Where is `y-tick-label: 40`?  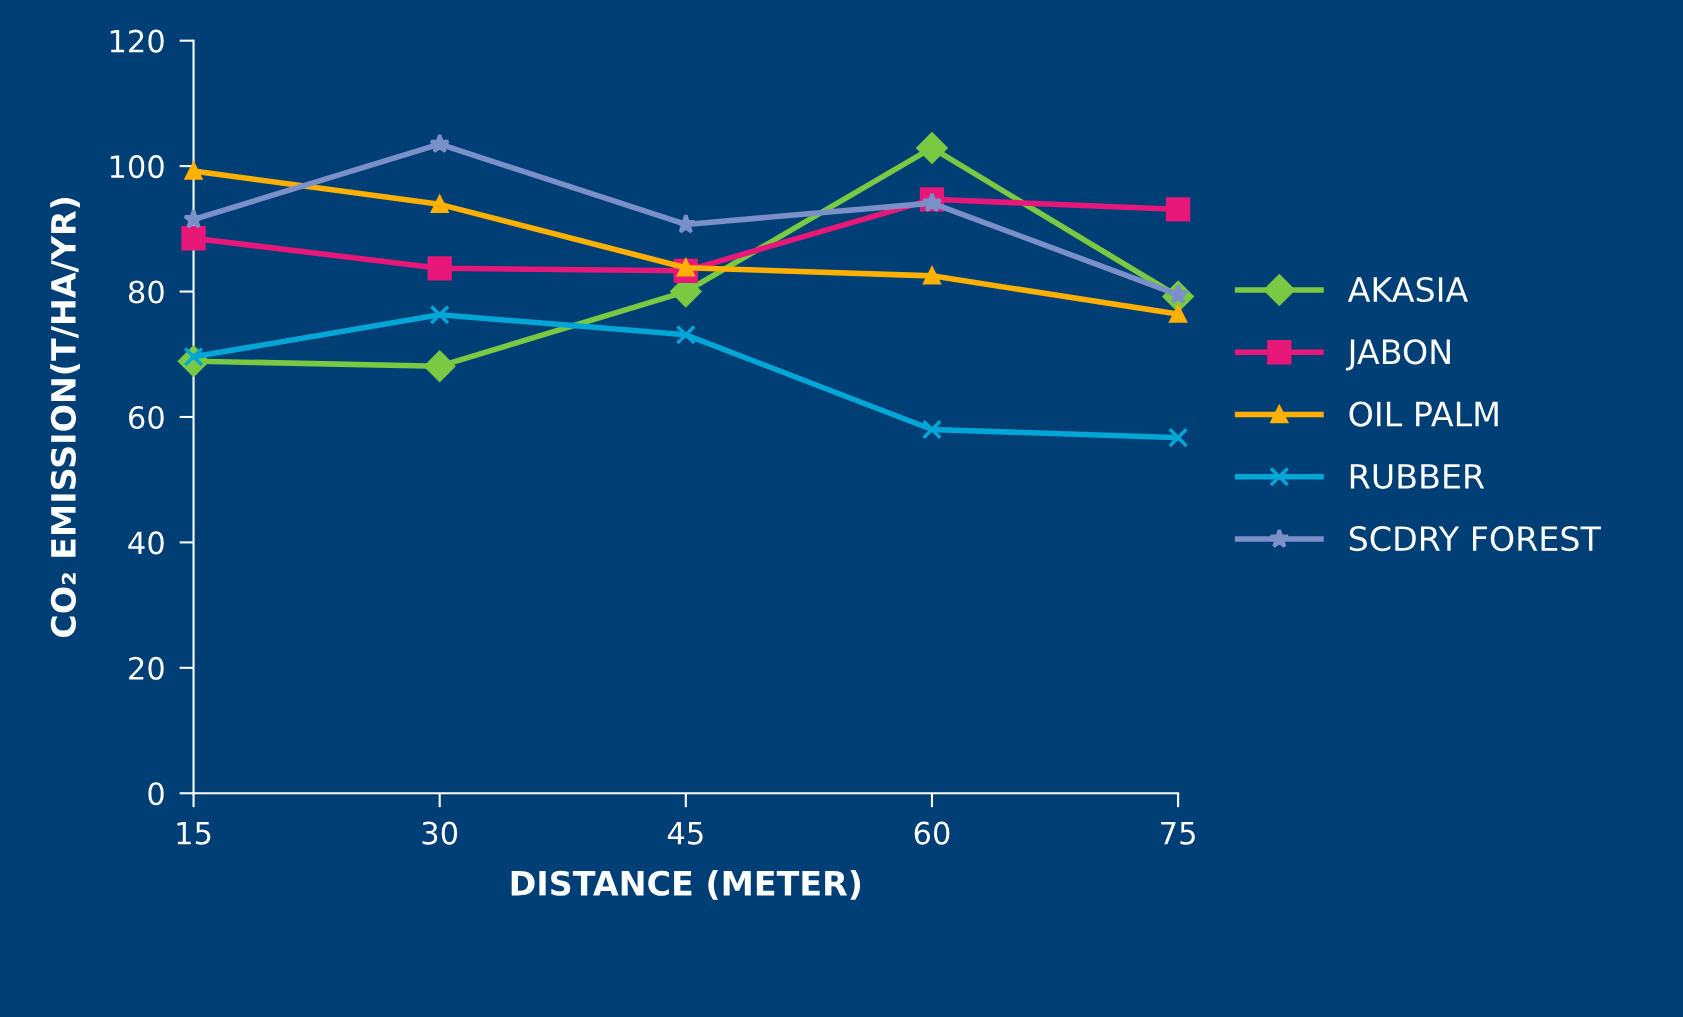 y-tick-label: 40 is located at coordinates (146, 543).